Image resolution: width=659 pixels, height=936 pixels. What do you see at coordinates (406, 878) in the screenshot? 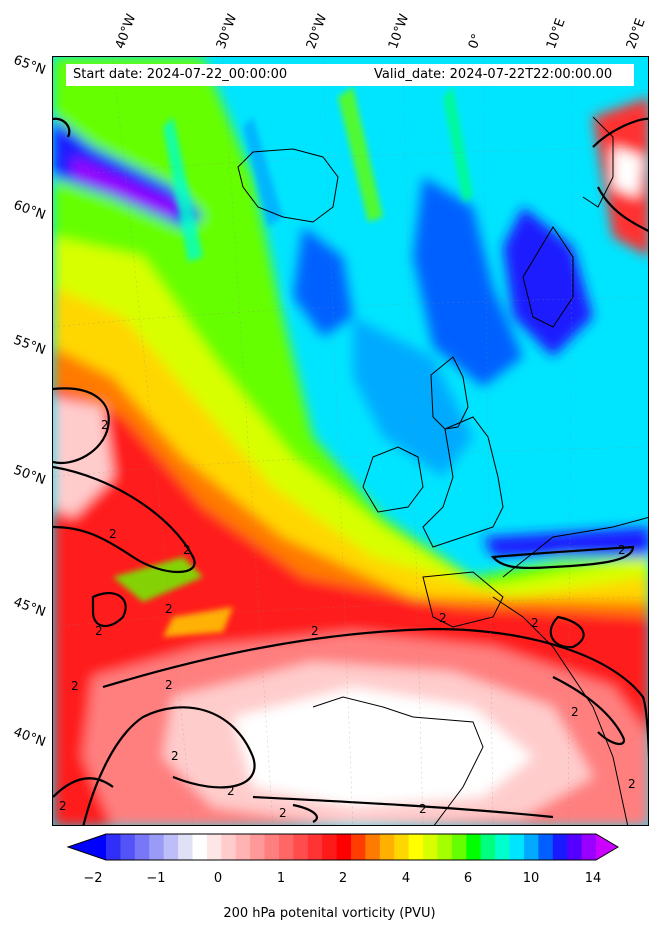
I see `colorbar-tick: 4` at bounding box center [406, 878].